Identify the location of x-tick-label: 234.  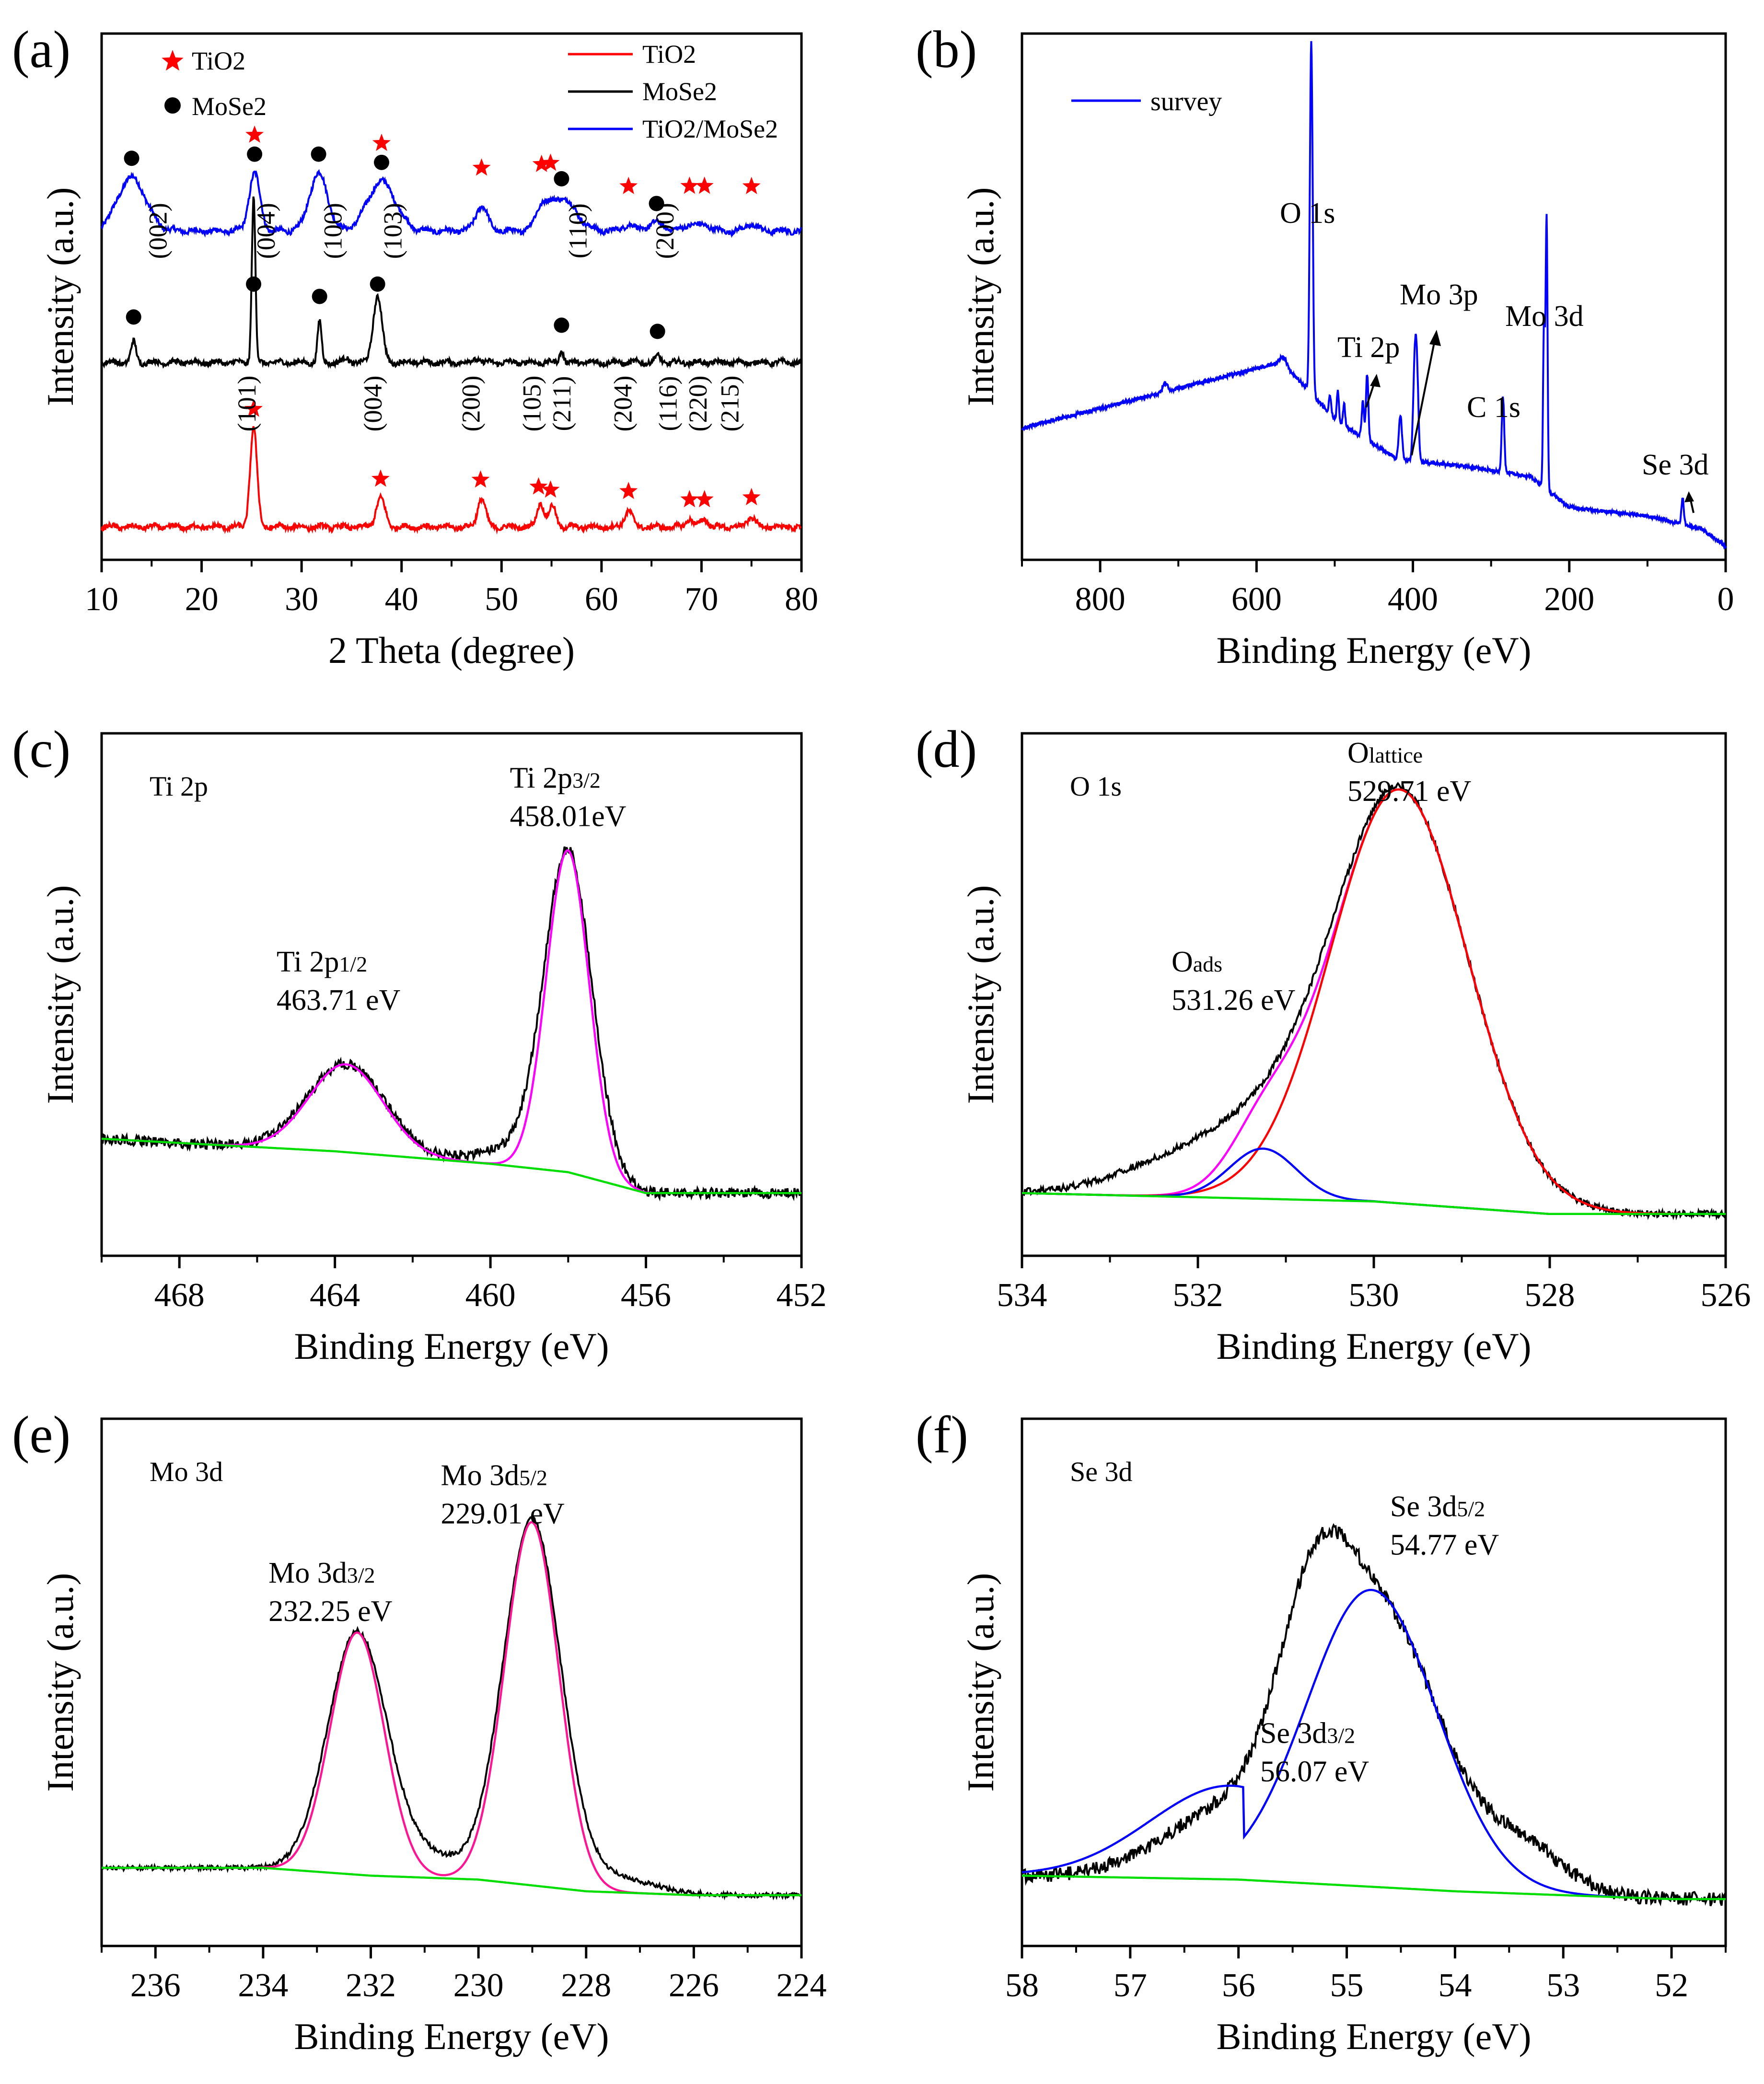
(263, 1985).